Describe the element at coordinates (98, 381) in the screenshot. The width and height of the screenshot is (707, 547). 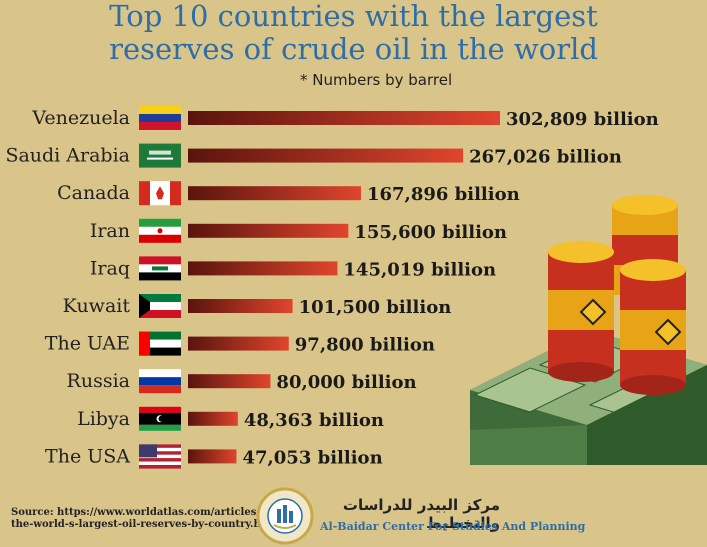
I see `category-label: Russia` at that location.